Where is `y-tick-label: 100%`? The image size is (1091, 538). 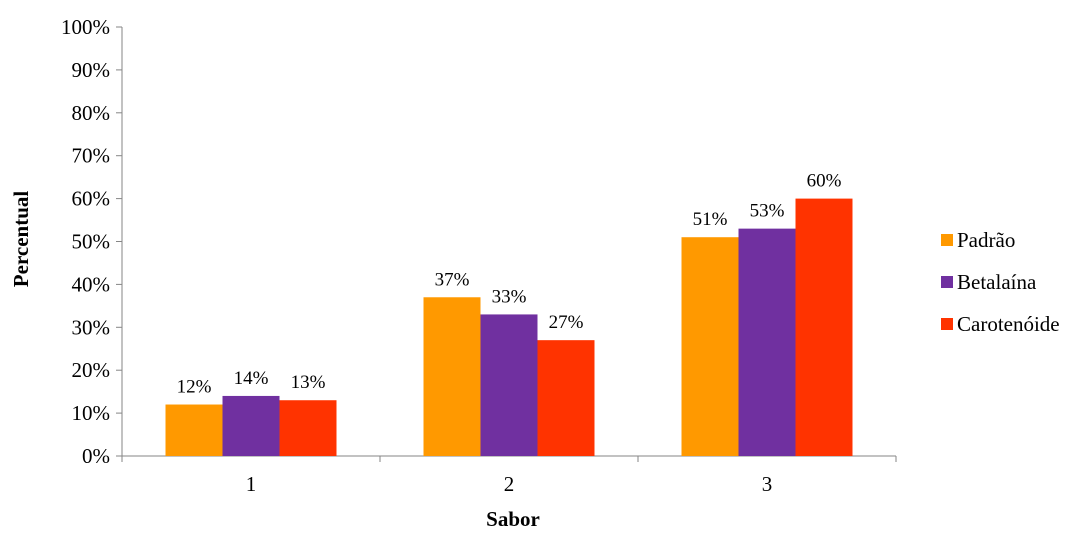 y-tick-label: 100% is located at coordinates (85, 27).